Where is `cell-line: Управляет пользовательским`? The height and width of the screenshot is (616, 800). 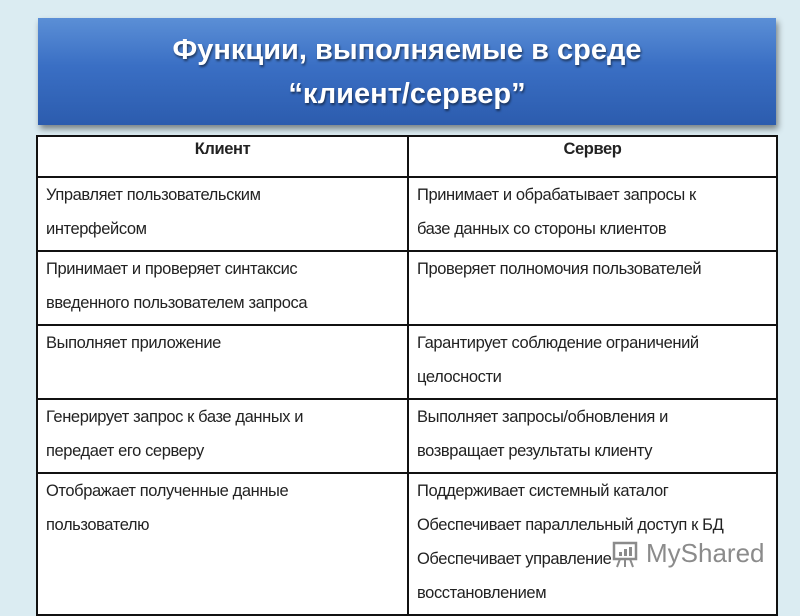
cell-line: Управляет пользовательским is located at coordinates (153, 195).